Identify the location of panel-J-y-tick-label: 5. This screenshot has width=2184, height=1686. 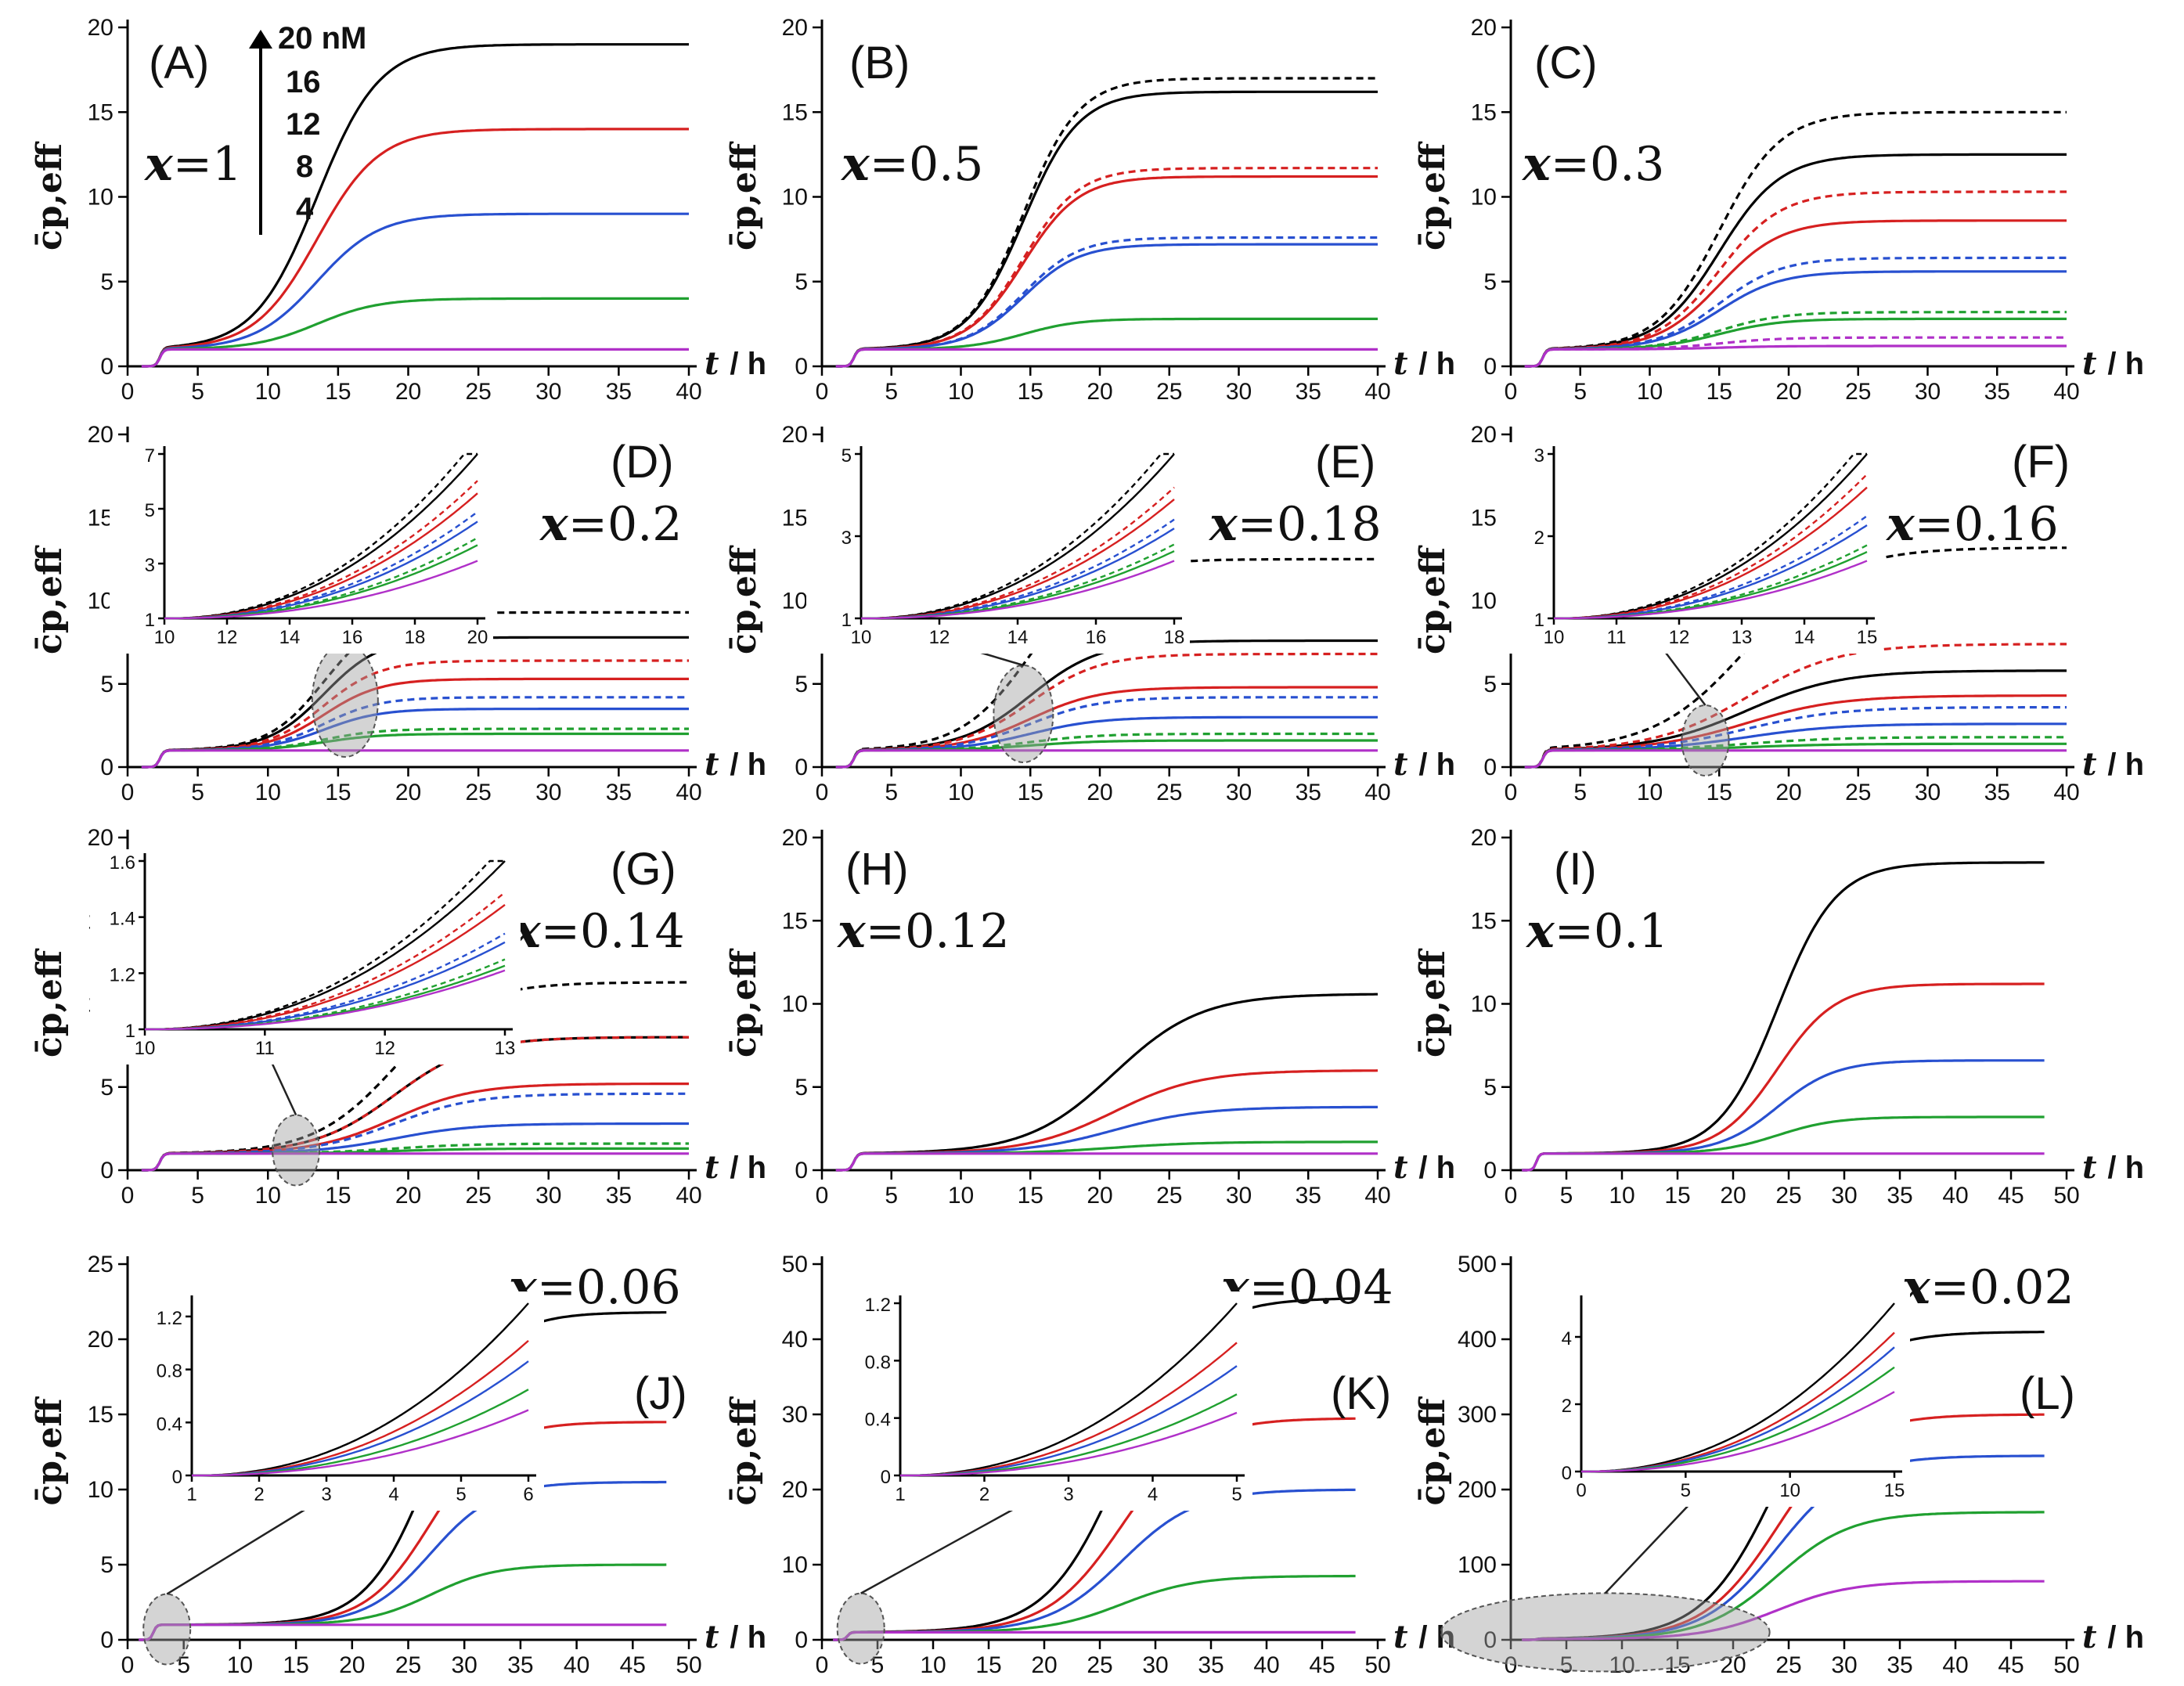
(107, 1565).